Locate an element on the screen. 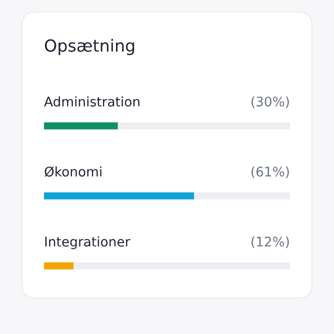  data-label: (12%) is located at coordinates (270, 242).